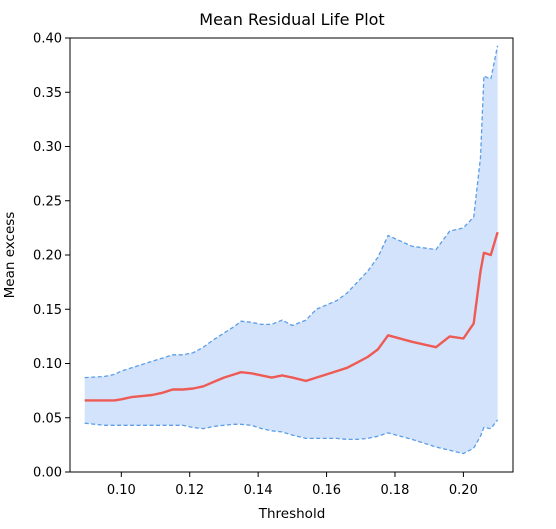  Describe the element at coordinates (258, 490) in the screenshot. I see `x-tick-label: 0.14` at that location.